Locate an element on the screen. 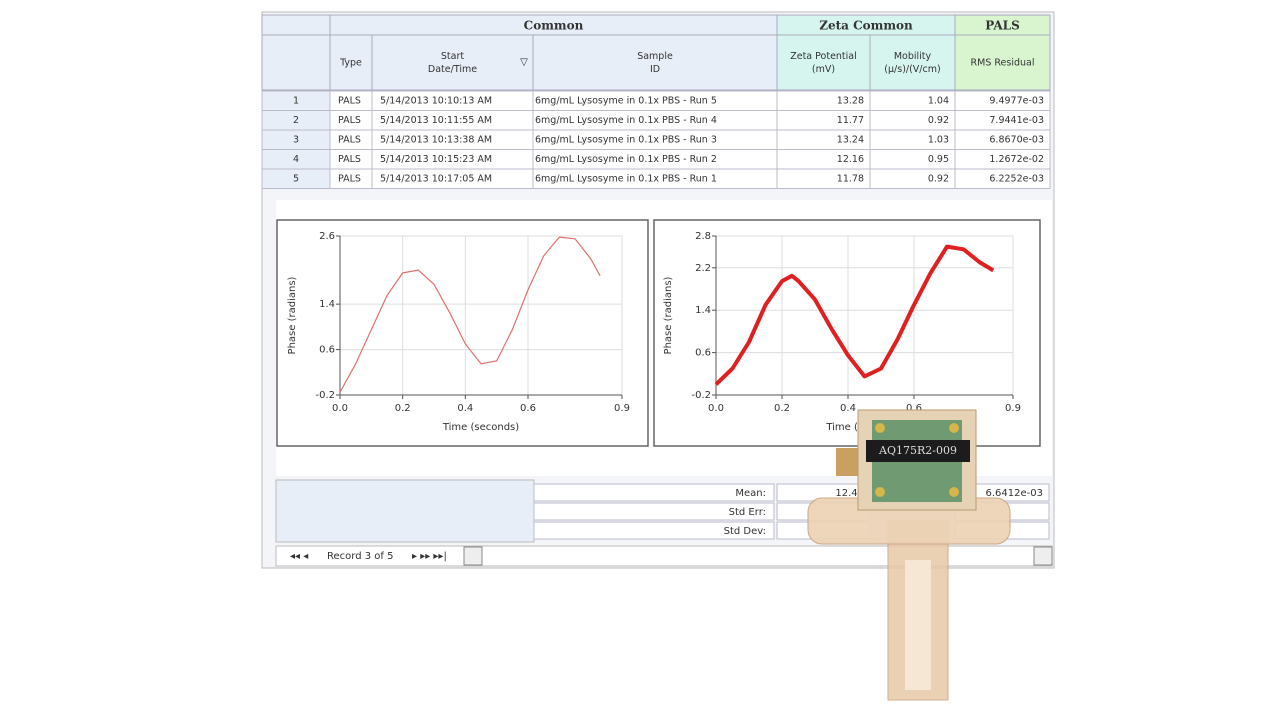 The height and width of the screenshot is (724, 1280). nav-buttons: ▸ ▸▸ ▸▸| is located at coordinates (429, 556).